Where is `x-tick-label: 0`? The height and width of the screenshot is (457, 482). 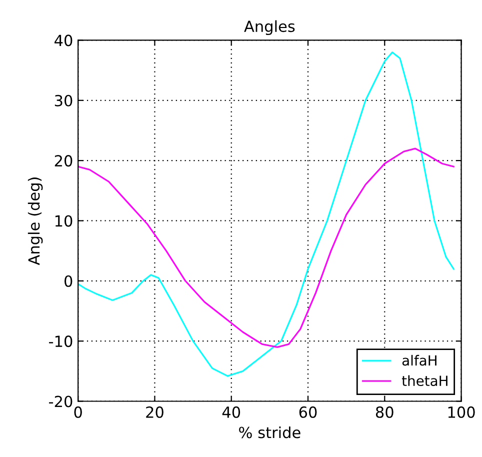
x-tick-label: 0 is located at coordinates (78, 412).